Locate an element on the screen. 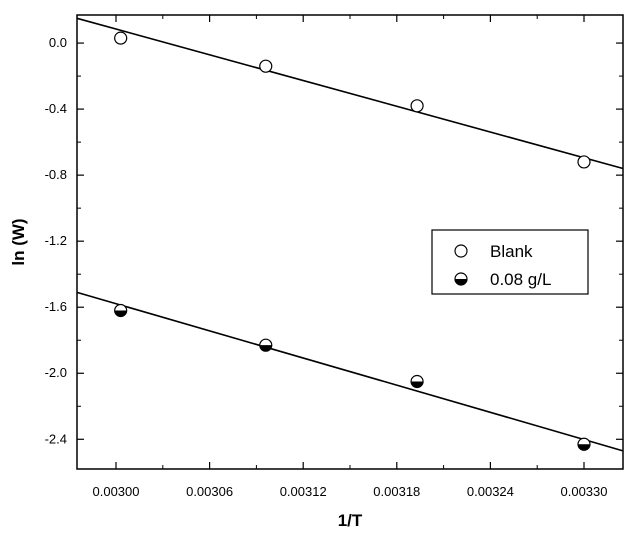  0-08-g-l-point-3 is located at coordinates (417, 381).